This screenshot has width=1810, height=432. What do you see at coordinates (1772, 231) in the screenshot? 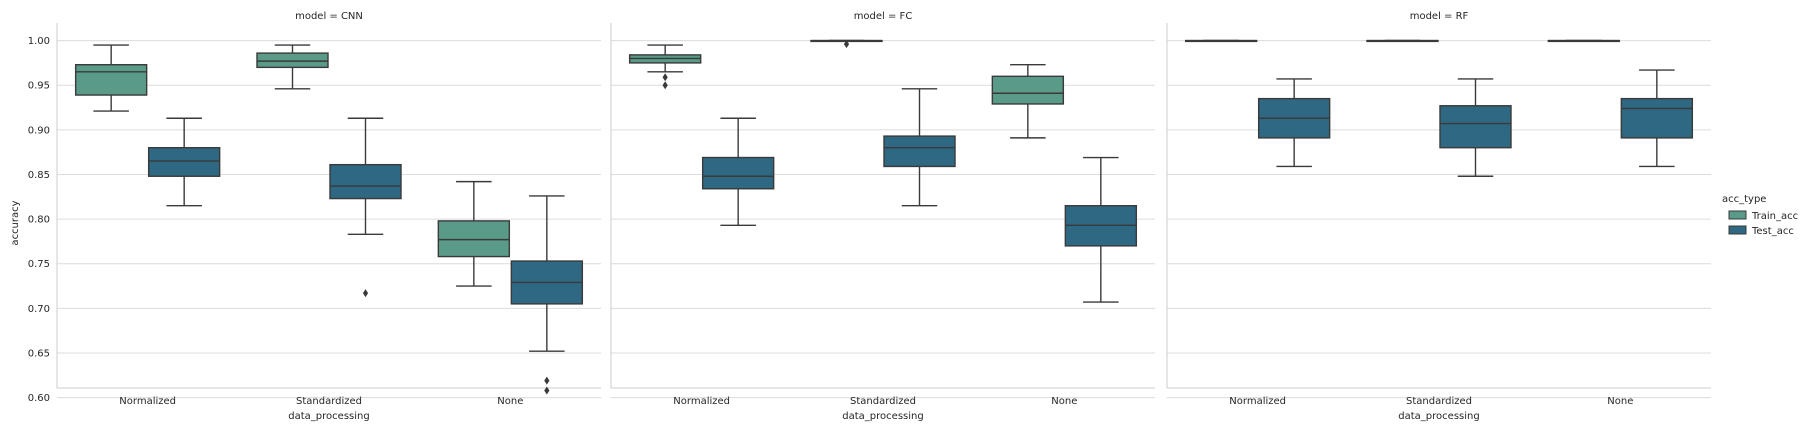
I see `legend-label-test: Test_acc` at bounding box center [1772, 231].